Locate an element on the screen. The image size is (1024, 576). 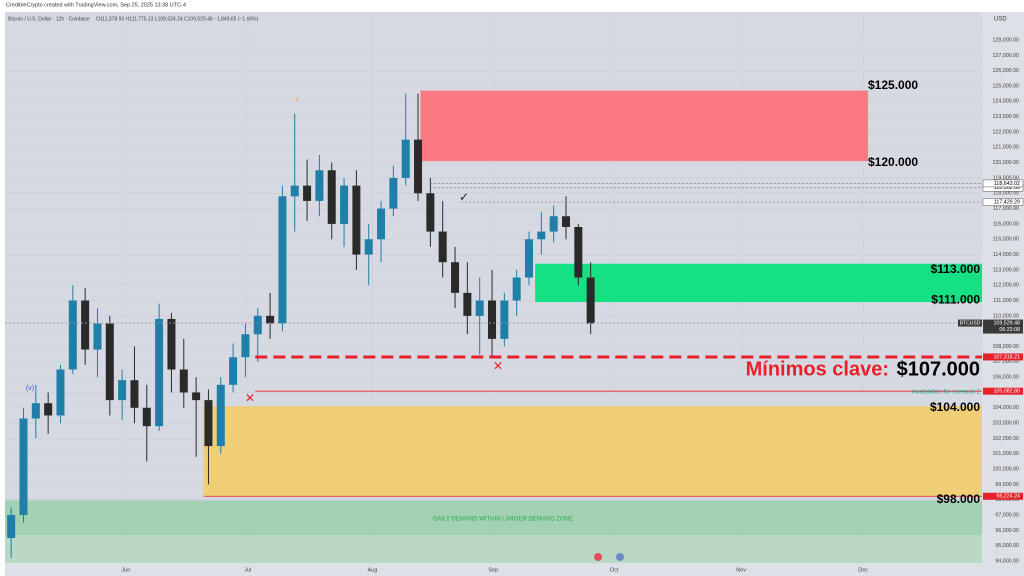
x-tick-label: Jul is located at coordinates (247, 570).